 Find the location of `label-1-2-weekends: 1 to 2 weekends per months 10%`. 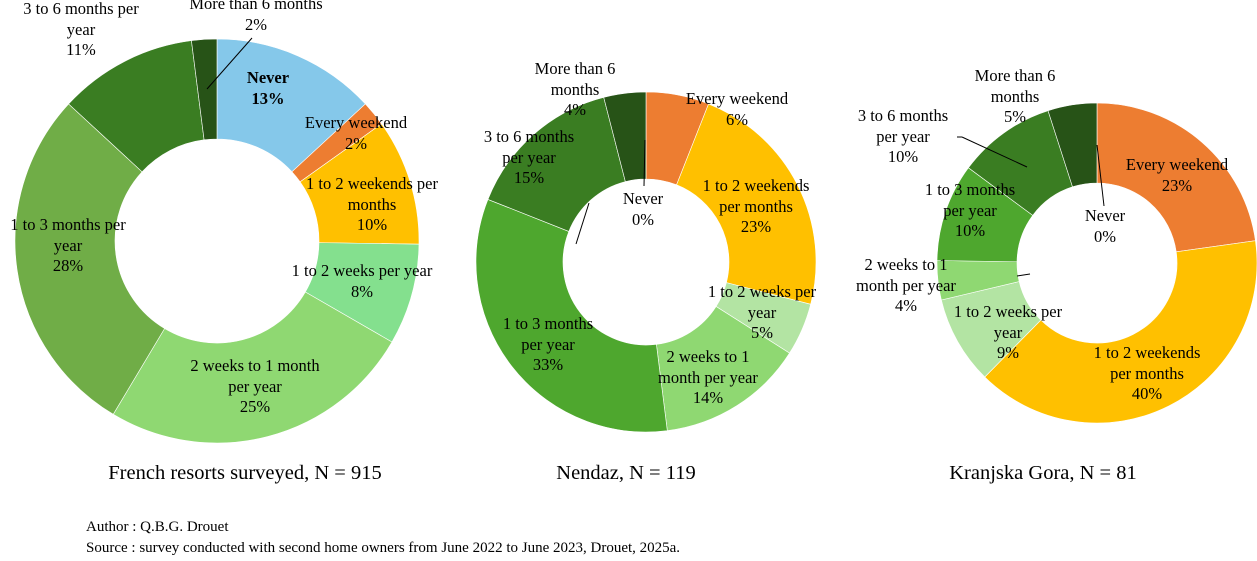

label-1-2-weekends: 1 to 2 weekends per months 10% is located at coordinates (372, 204).